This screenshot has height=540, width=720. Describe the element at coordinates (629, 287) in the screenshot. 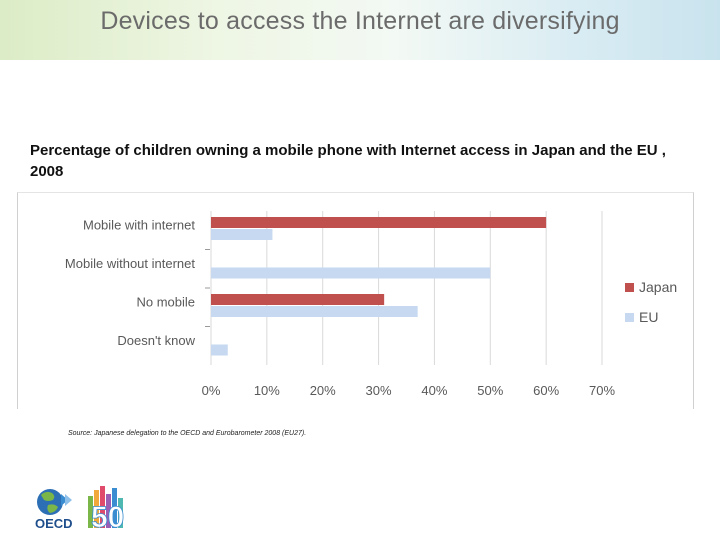

I see `legend-swatch-japan` at that location.